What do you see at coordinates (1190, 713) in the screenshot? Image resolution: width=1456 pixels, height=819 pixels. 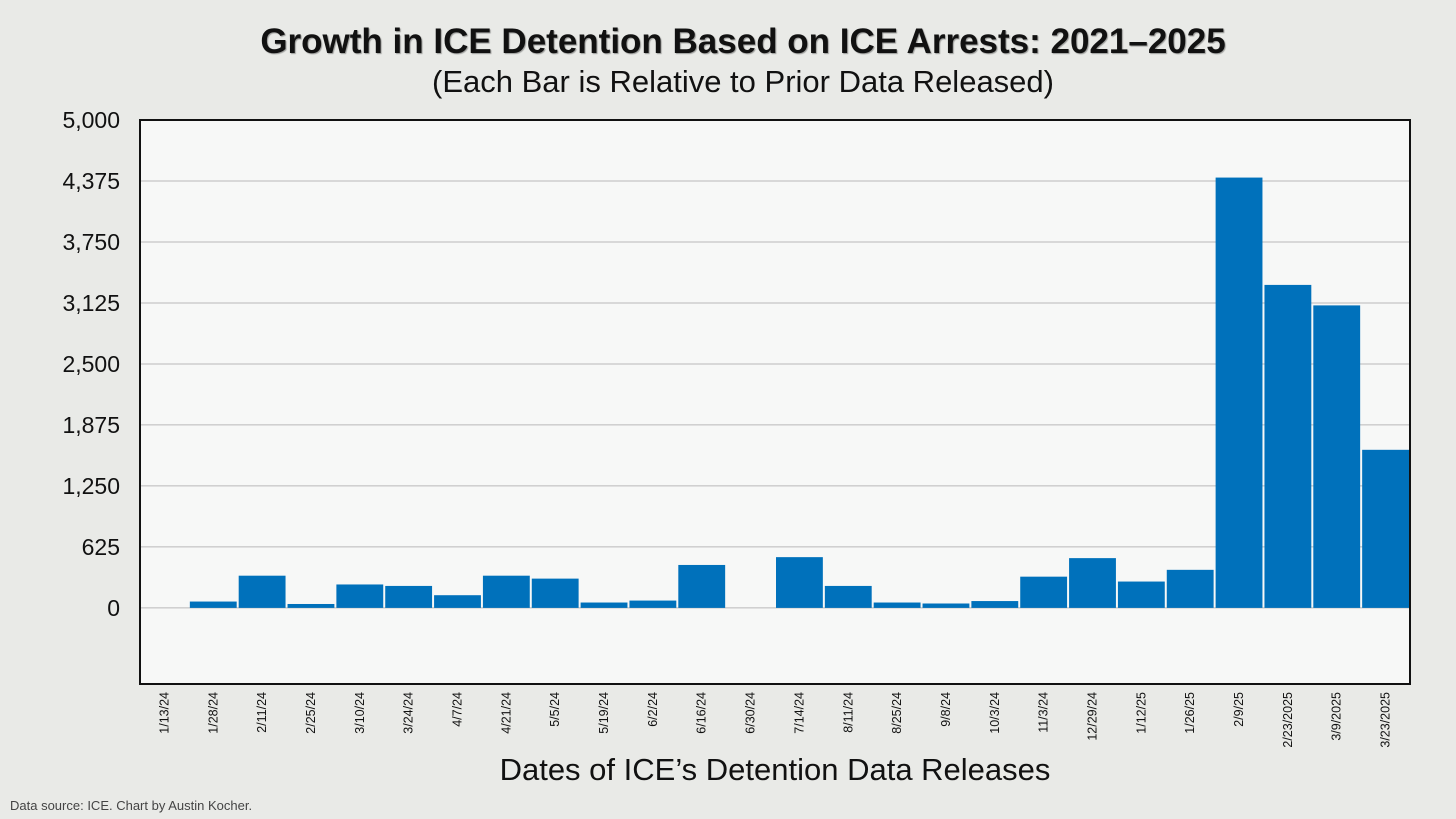 I see `x-tick-label: 1/26/25` at bounding box center [1190, 713].